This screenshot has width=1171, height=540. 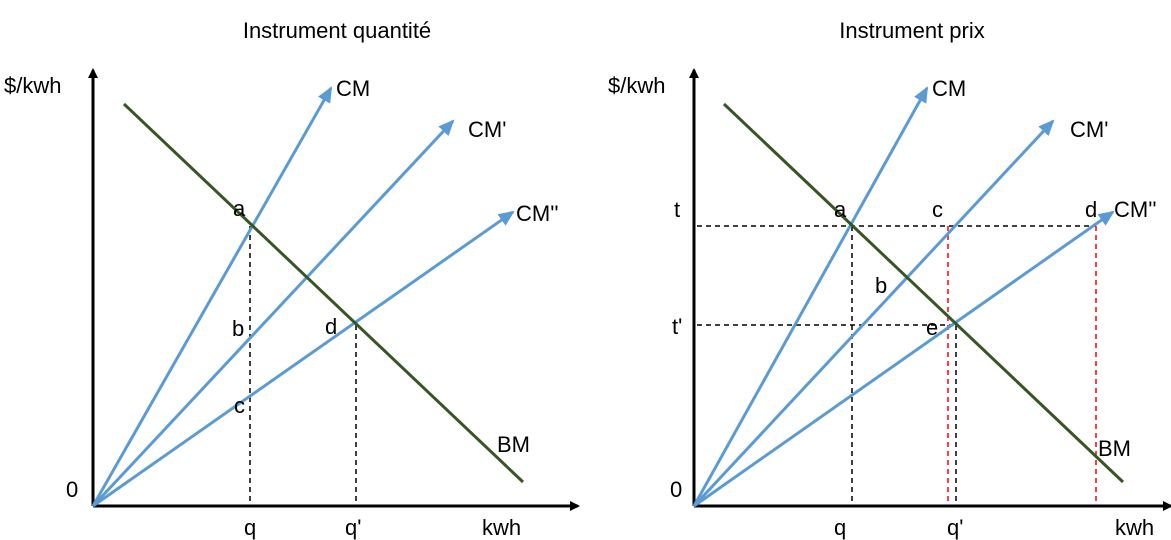 What do you see at coordinates (337, 30) in the screenshot?
I see `left-title: Instrument quantité` at bounding box center [337, 30].